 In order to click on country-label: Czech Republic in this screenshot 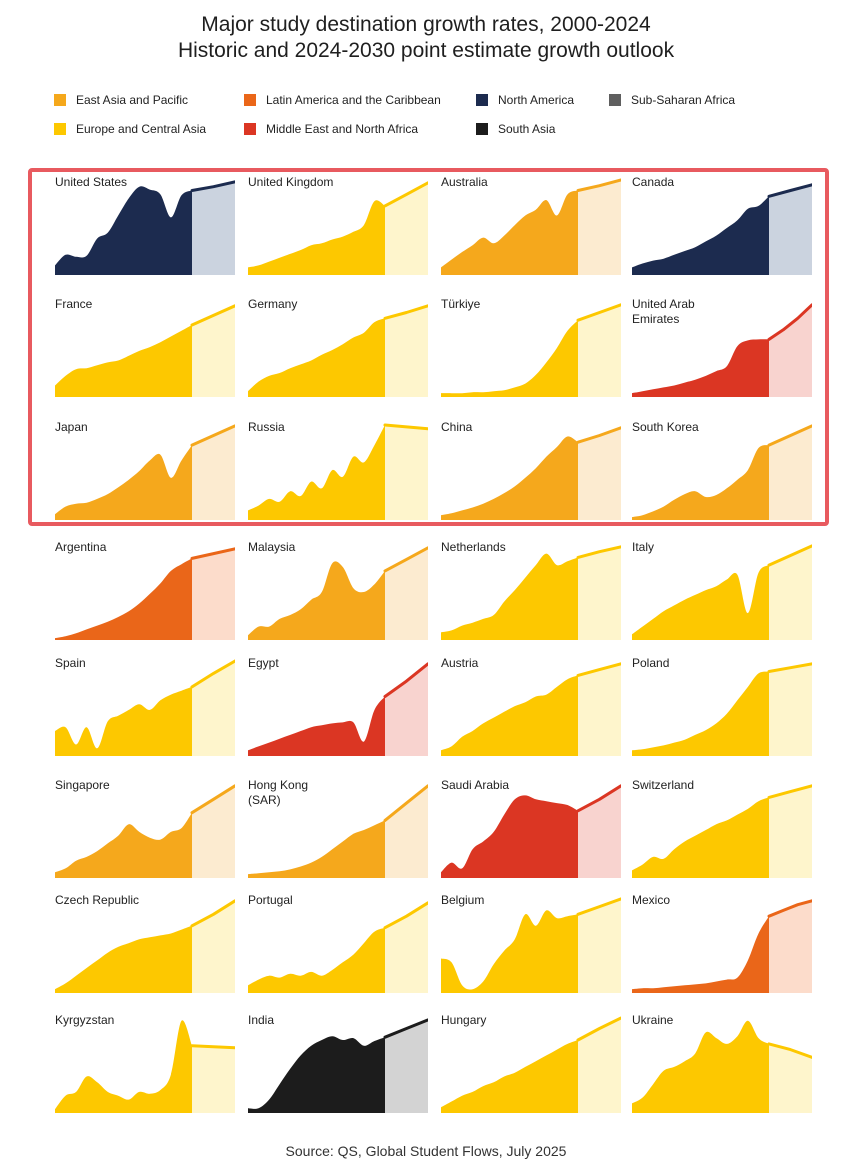, I will do `click(97, 900)`.